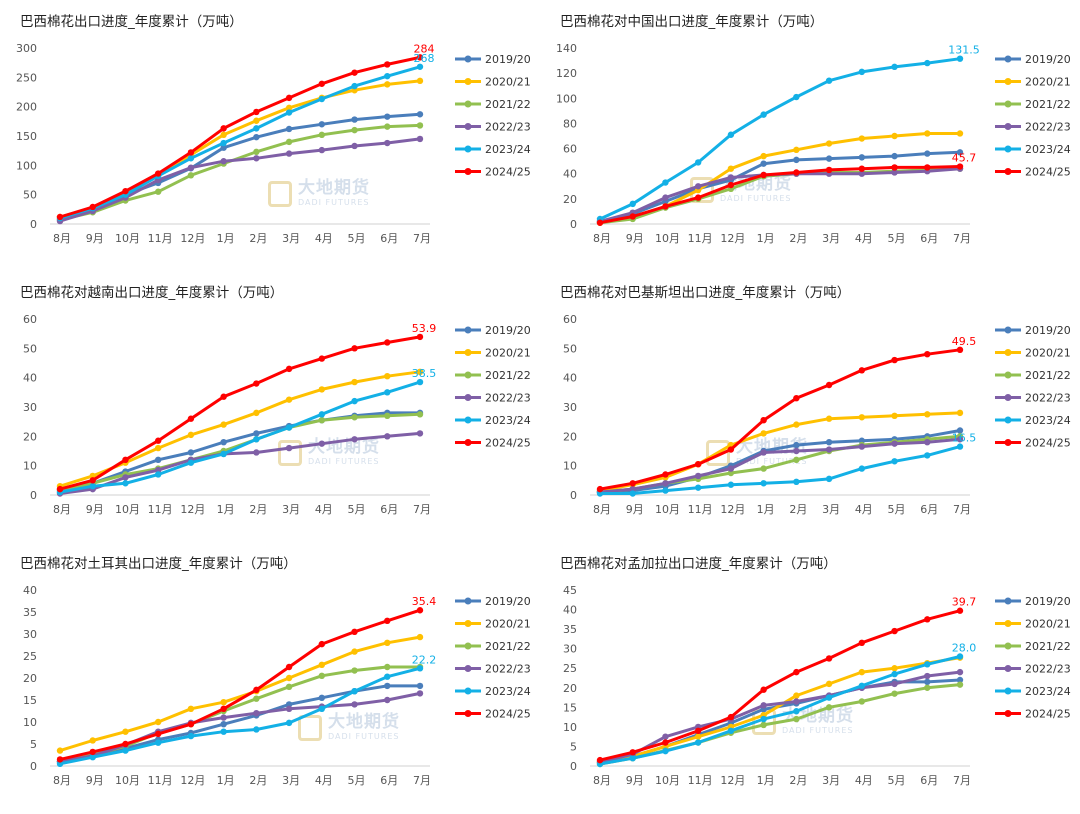  Describe the element at coordinates (493, 82) in the screenshot. I see `legend-item: 2020/21` at that location.